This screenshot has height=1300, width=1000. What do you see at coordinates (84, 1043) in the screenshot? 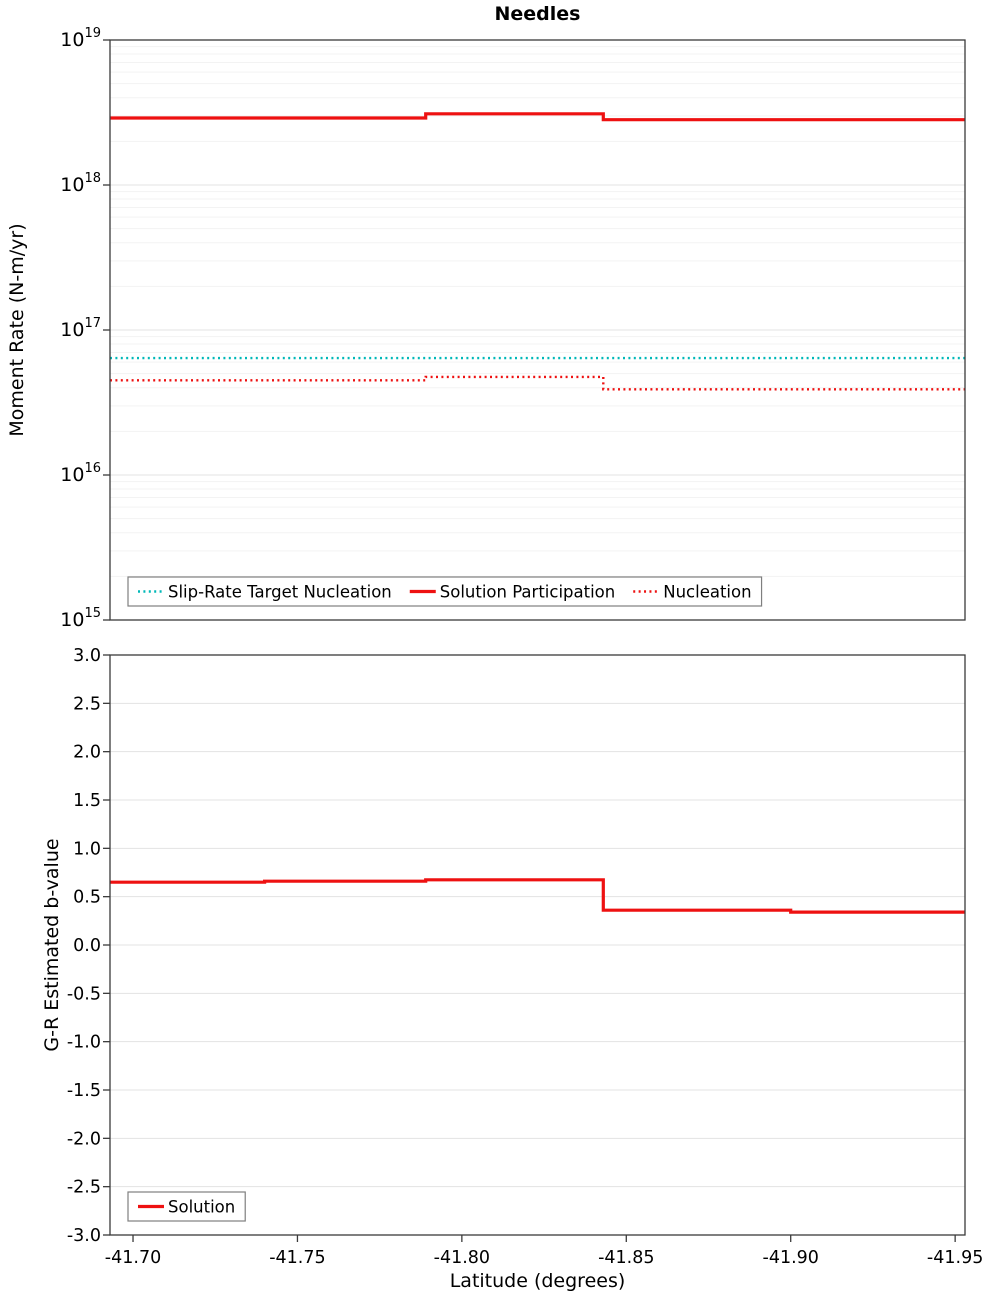
I see `y-tick-label: -1.0` at bounding box center [84, 1043].